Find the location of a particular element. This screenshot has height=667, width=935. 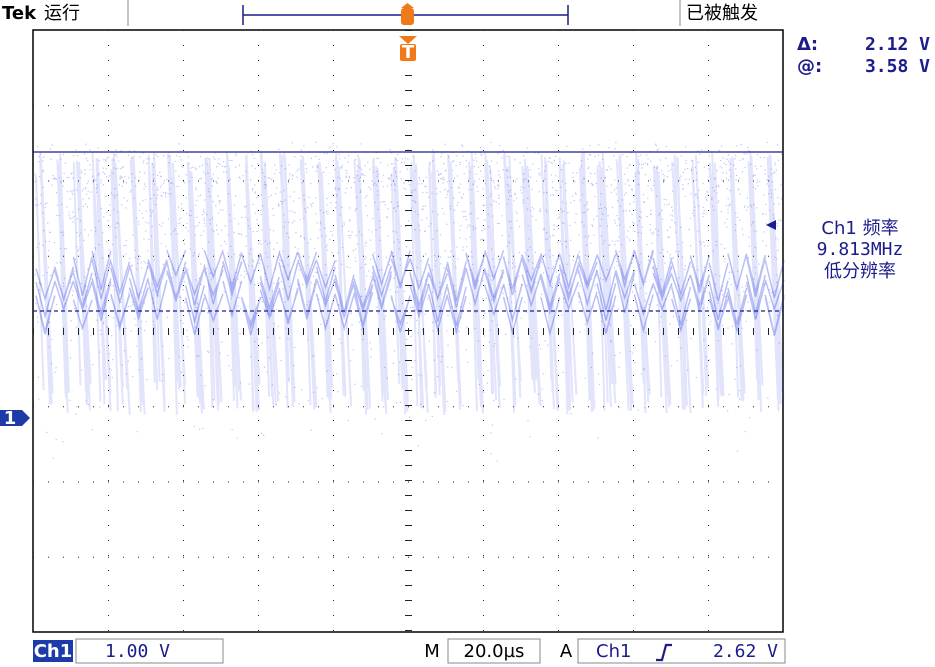

timebase-box is located at coordinates (494, 651).